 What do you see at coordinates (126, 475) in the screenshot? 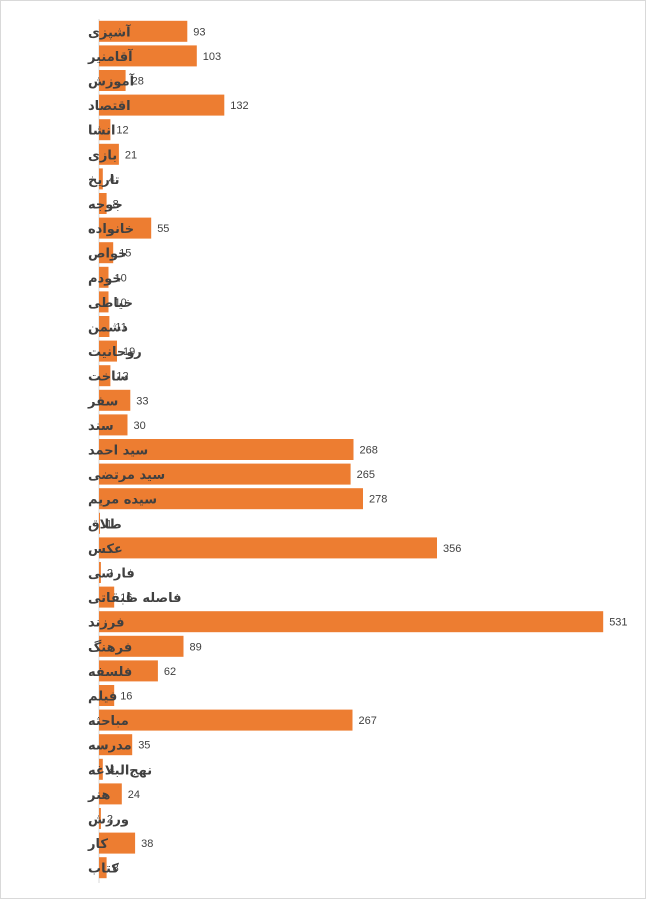
I see `category-label: سید مرتضی` at bounding box center [126, 475].